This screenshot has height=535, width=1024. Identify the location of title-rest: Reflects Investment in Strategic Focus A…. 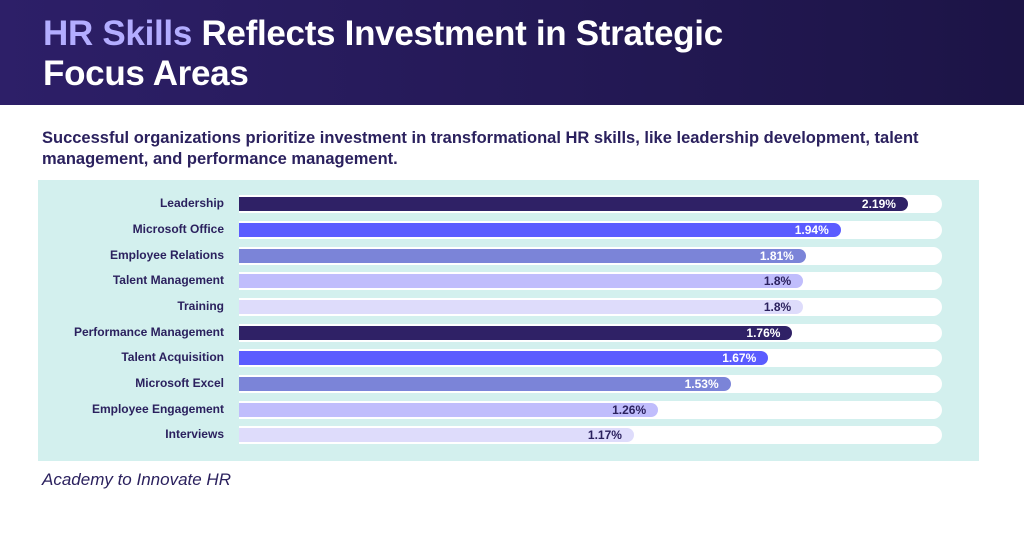
(383, 53).